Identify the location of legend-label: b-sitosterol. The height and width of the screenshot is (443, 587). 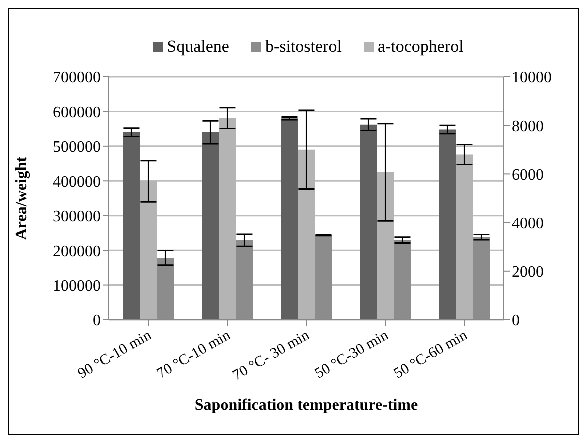
(303, 47).